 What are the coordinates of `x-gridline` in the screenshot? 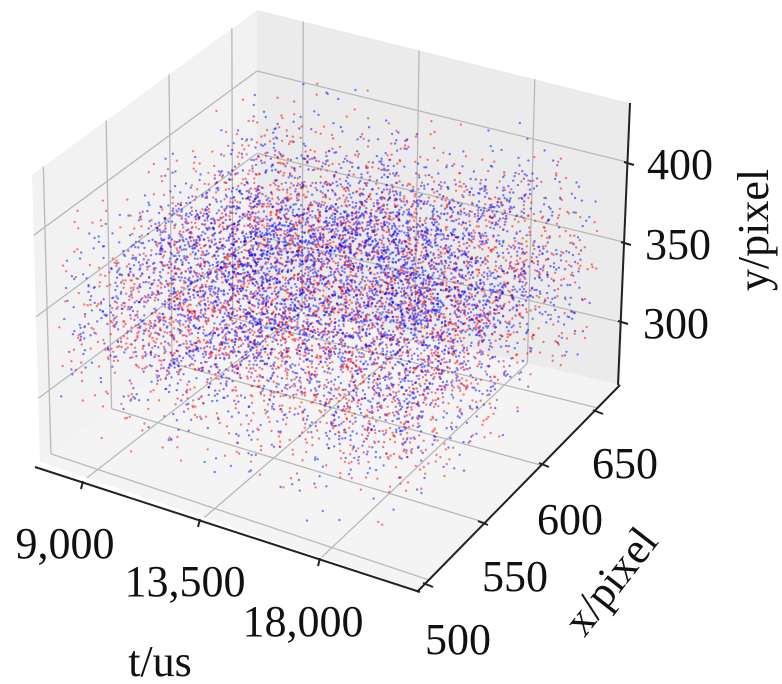 It's located at (109, 264).